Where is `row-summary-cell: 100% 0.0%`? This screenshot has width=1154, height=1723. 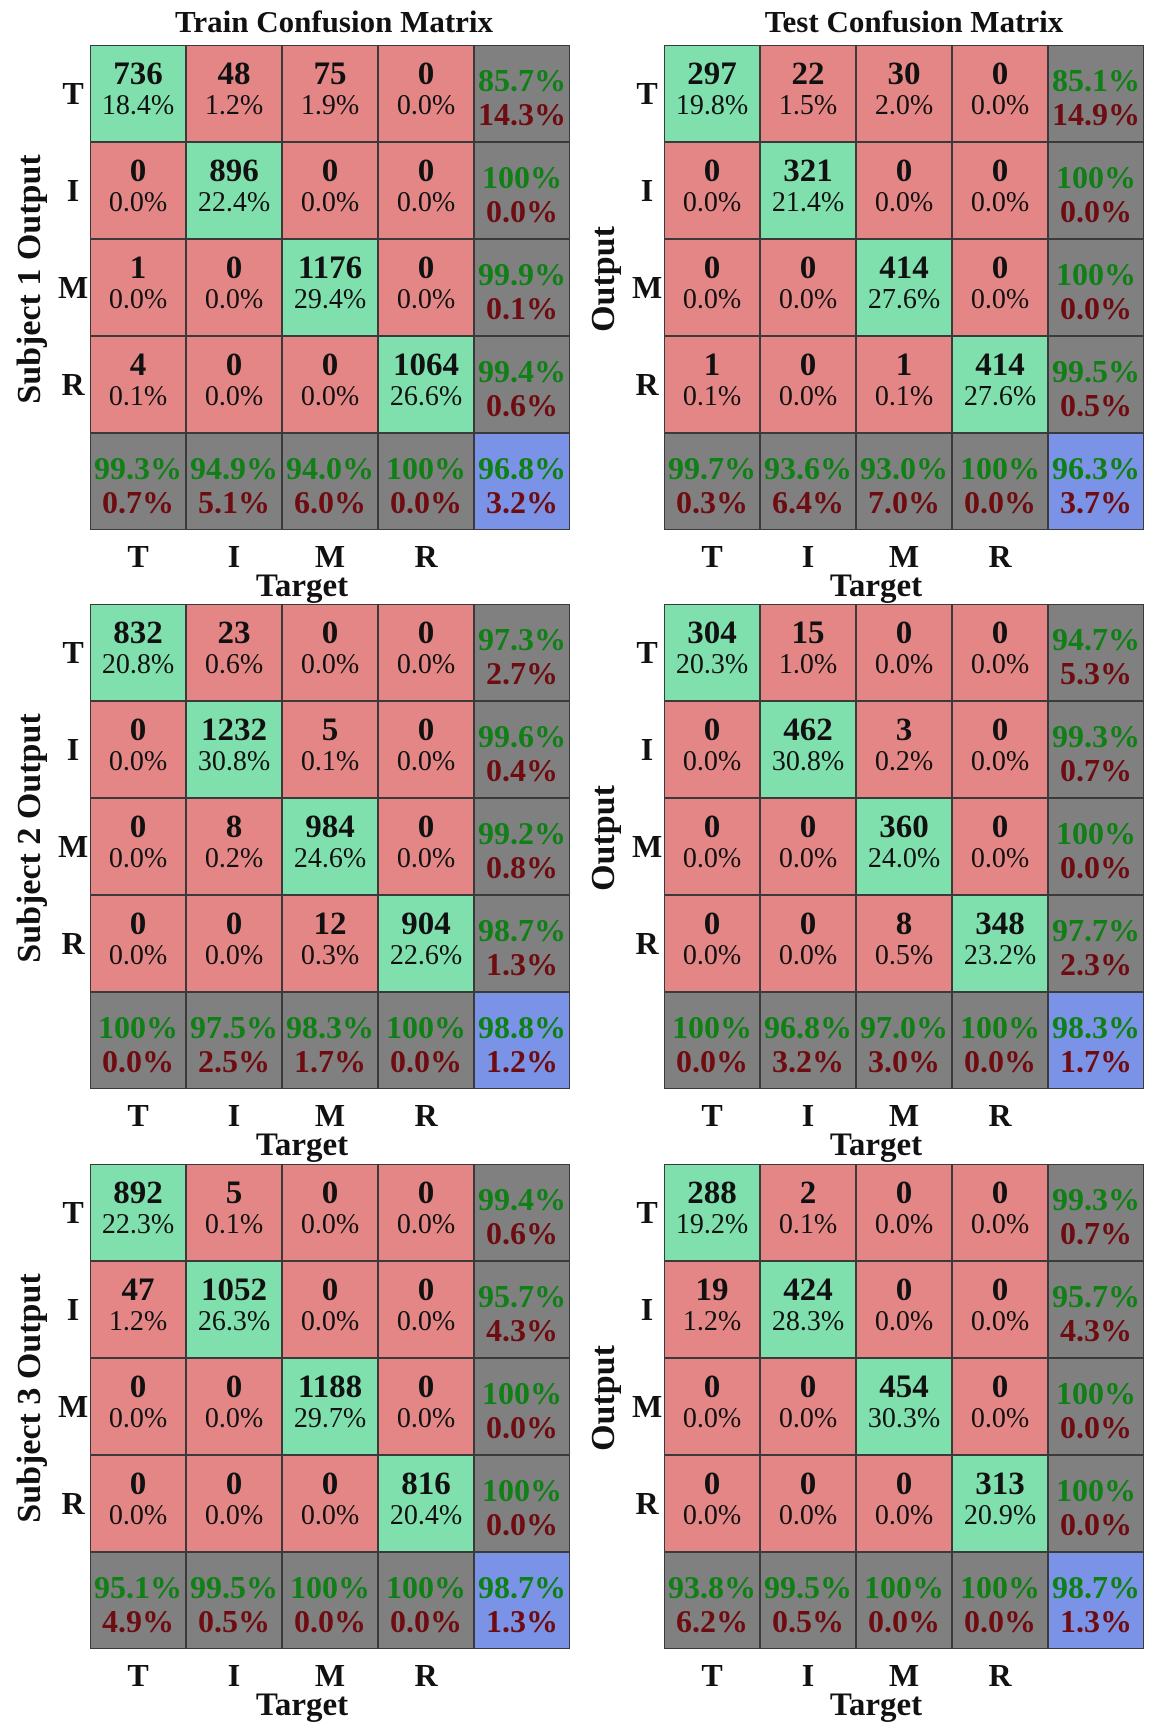 row-summary-cell: 100% 0.0% is located at coordinates (522, 1406).